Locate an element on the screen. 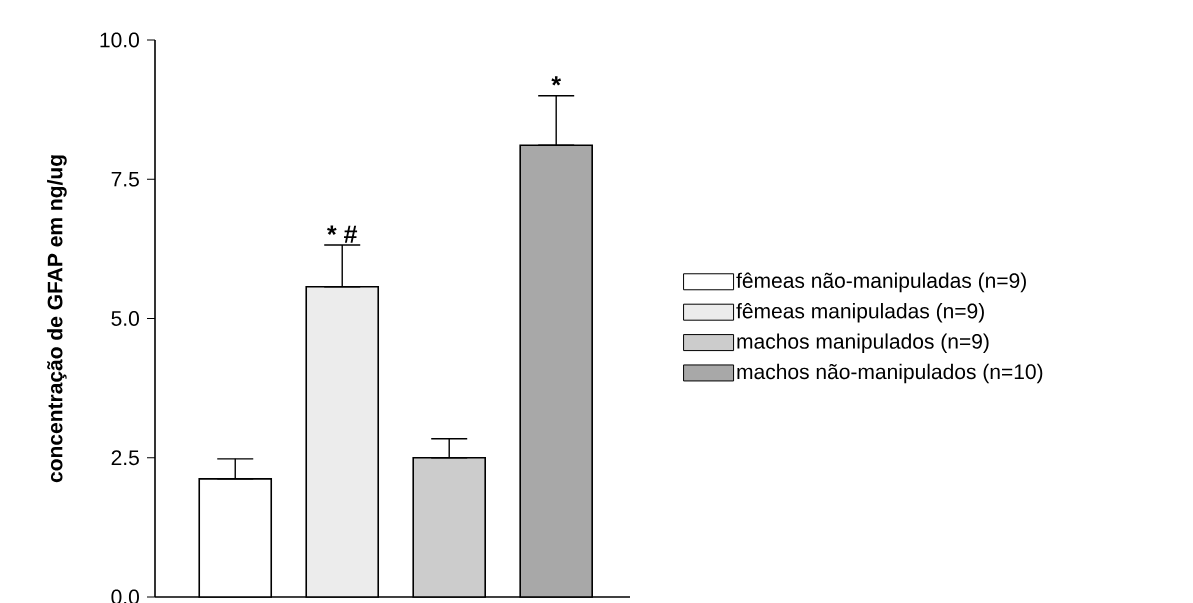 The image size is (1193, 603). y-tick-label: 10.0 is located at coordinates (119, 40).